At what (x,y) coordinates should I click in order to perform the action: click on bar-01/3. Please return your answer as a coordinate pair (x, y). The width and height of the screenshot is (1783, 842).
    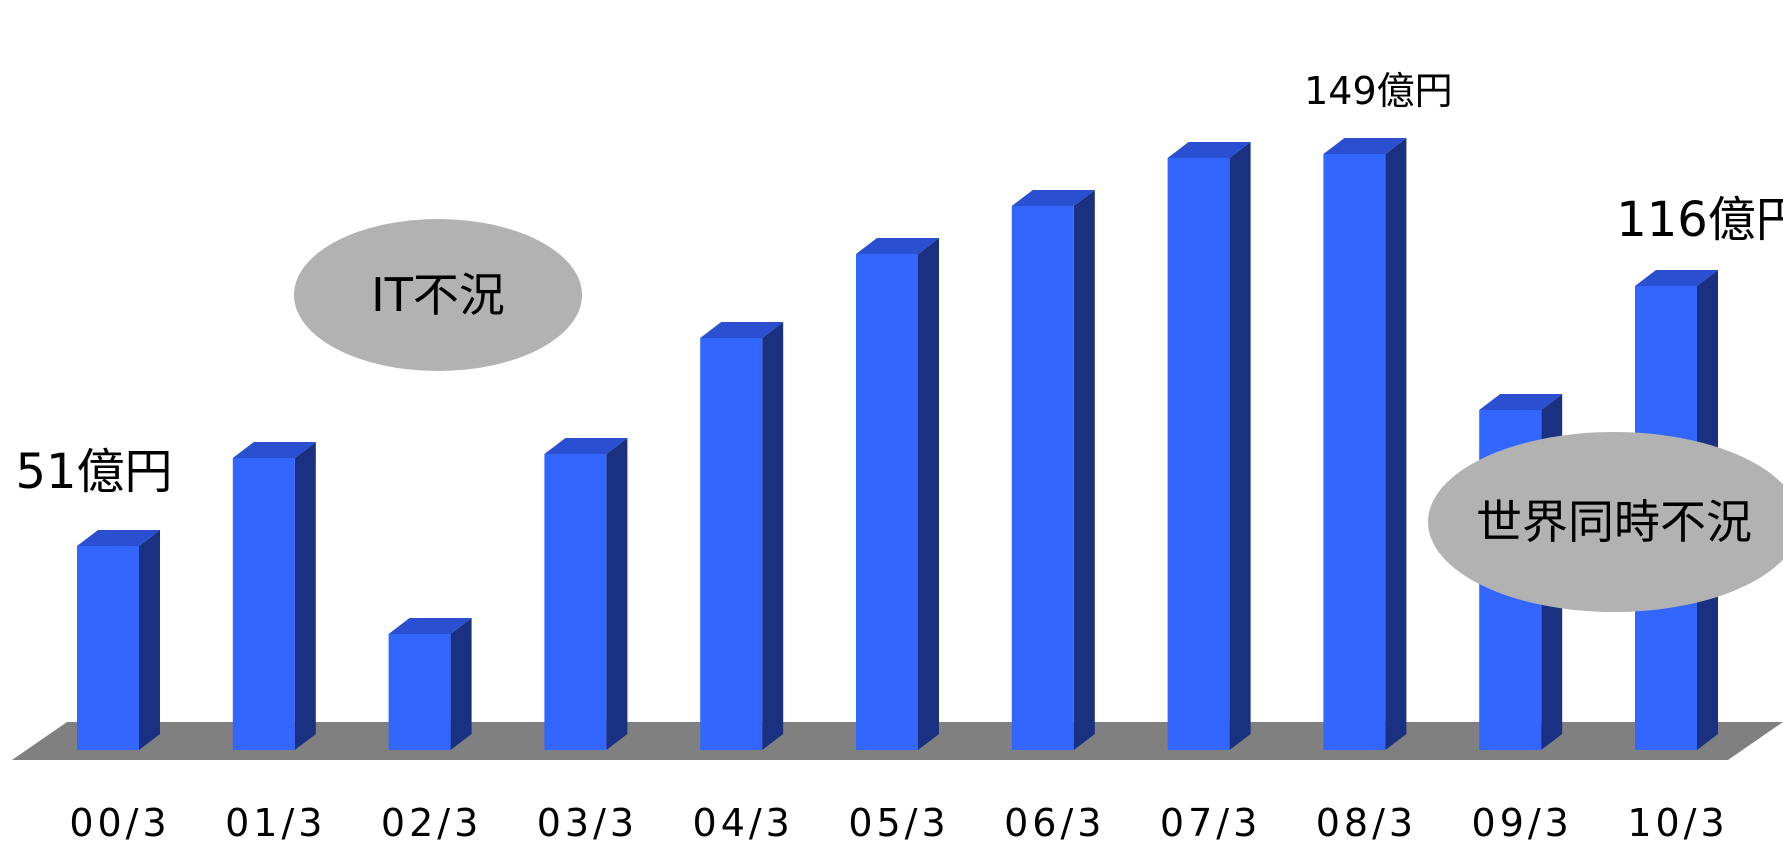
    Looking at the image, I should click on (274, 596).